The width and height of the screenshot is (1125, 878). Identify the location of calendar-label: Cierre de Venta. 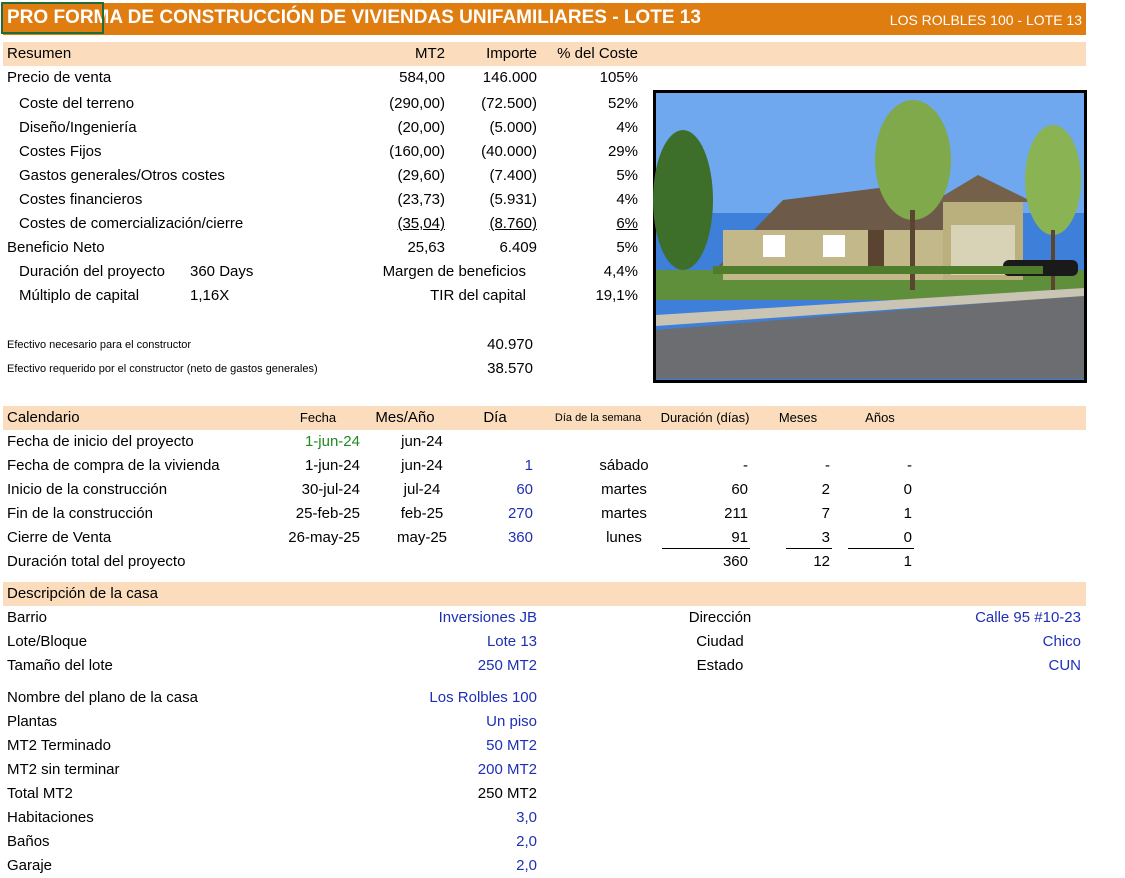
(59, 537).